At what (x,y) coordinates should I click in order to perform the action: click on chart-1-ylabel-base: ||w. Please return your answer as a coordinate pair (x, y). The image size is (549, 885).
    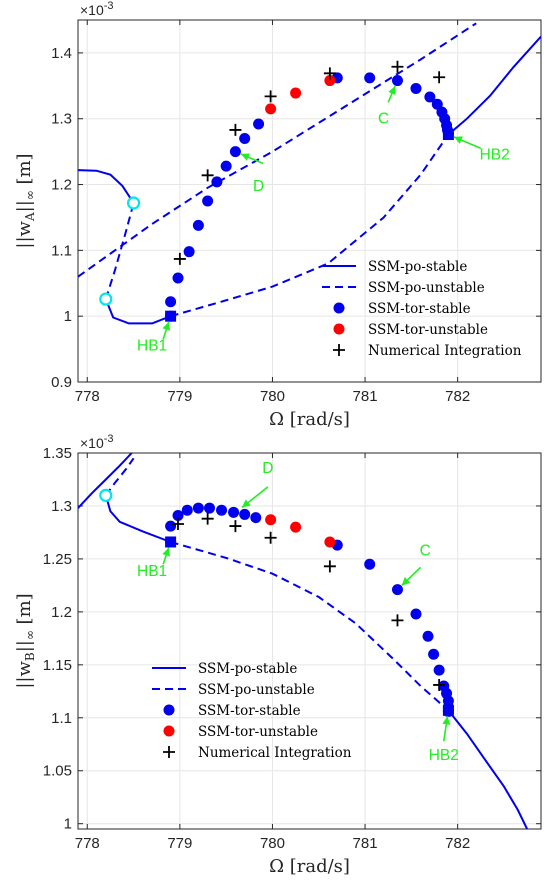
    Looking at the image, I should click on (24, 675).